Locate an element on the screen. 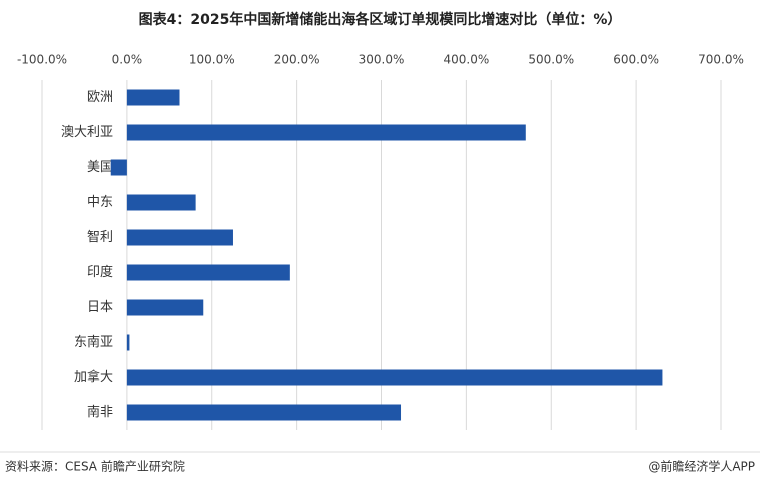 The height and width of the screenshot is (489, 760). source: 资料来源：CESA 前瞻产业研究院 is located at coordinates (95, 466).